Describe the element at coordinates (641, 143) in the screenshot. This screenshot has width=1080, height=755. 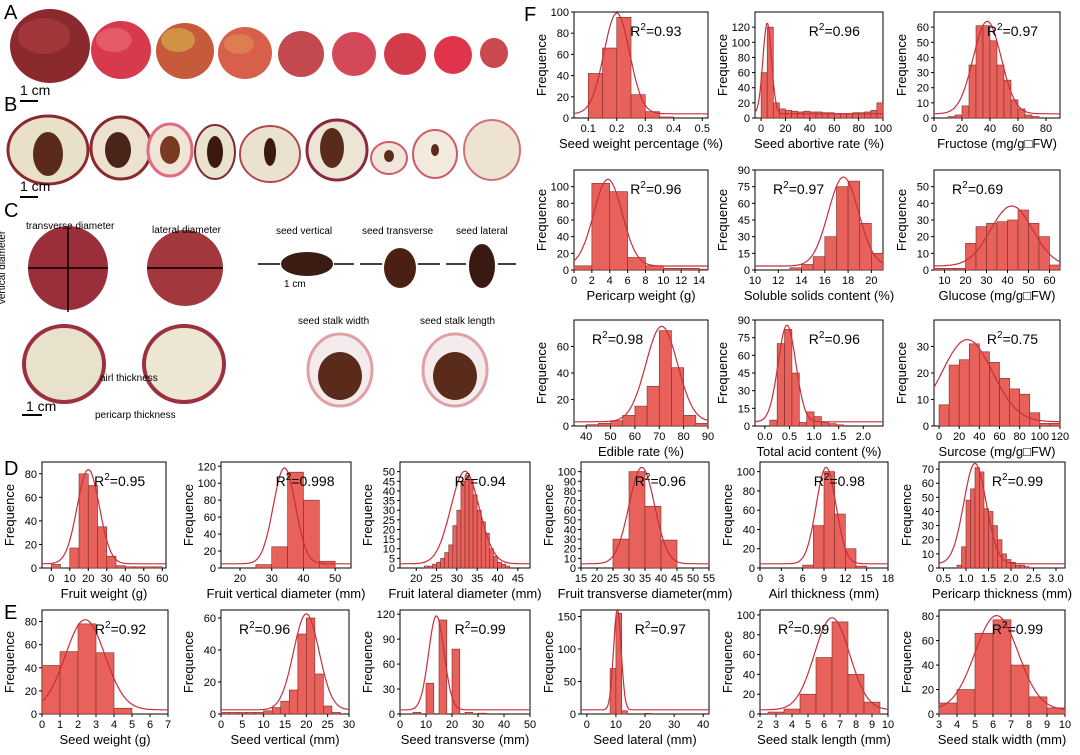
I see `x-axis-label: Seed weight percentage (%)` at that location.